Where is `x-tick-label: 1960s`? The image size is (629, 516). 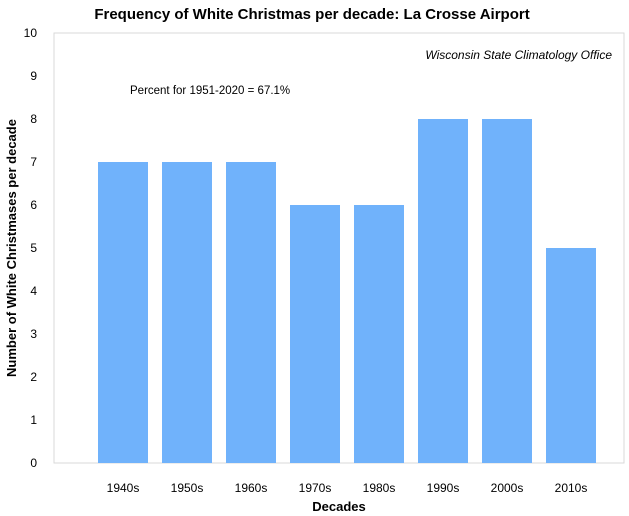 x-tick-label: 1960s is located at coordinates (251, 488).